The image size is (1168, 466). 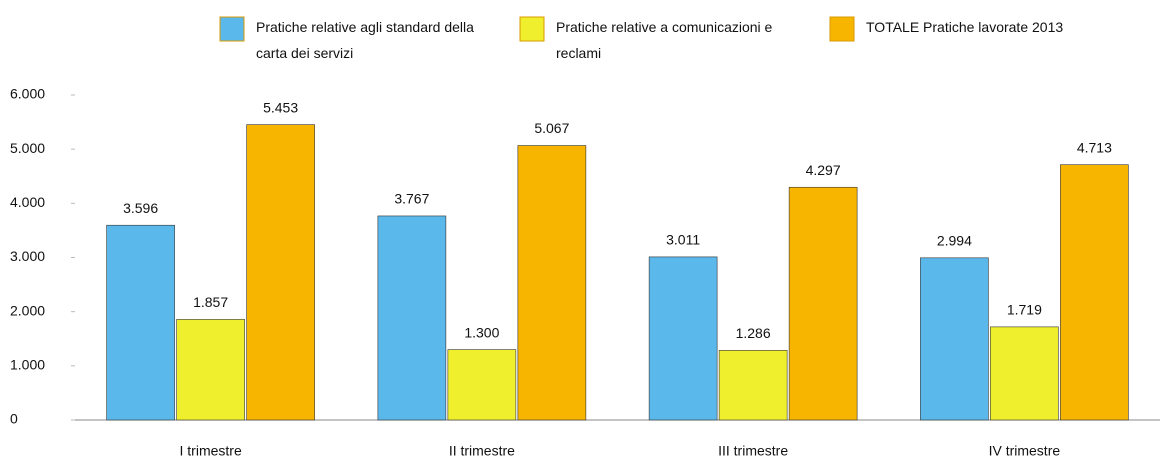 I want to click on legend-label: TOTALE Pratiche lavorate 2013, so click(x=965, y=27).